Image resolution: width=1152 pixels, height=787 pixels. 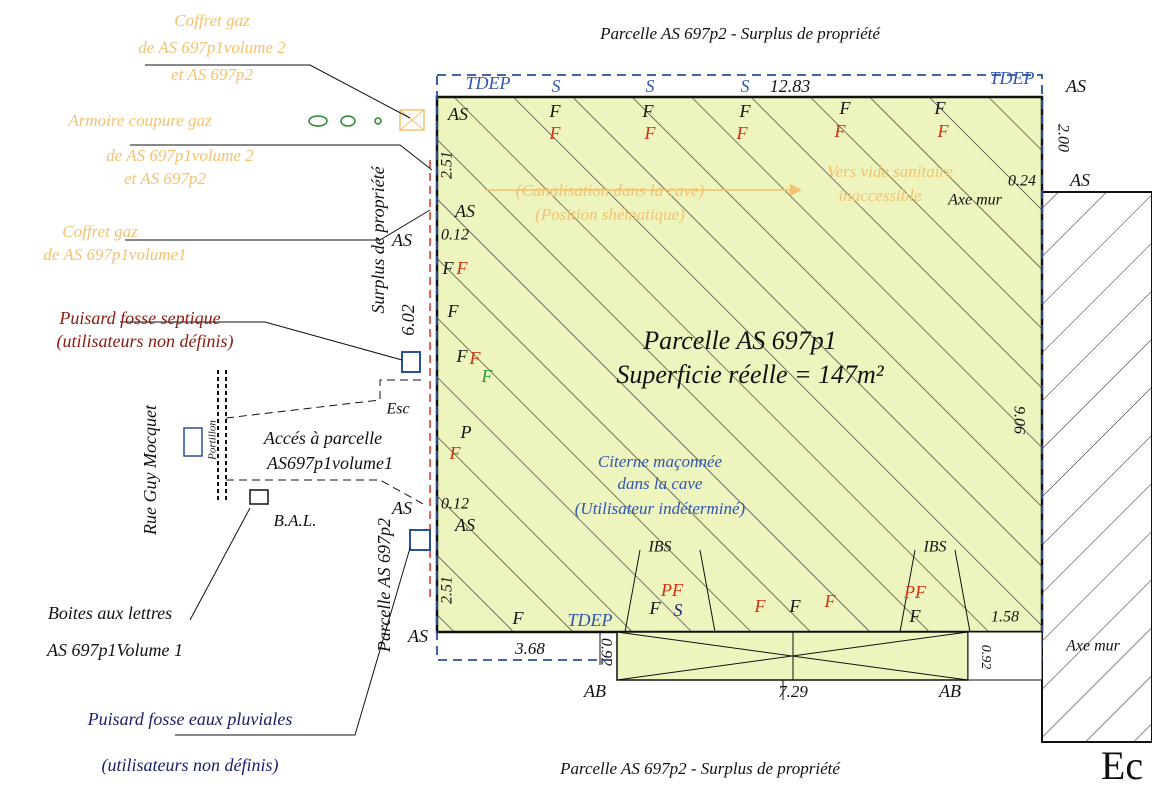 I want to click on dimension: 12.83, so click(x=790, y=86).